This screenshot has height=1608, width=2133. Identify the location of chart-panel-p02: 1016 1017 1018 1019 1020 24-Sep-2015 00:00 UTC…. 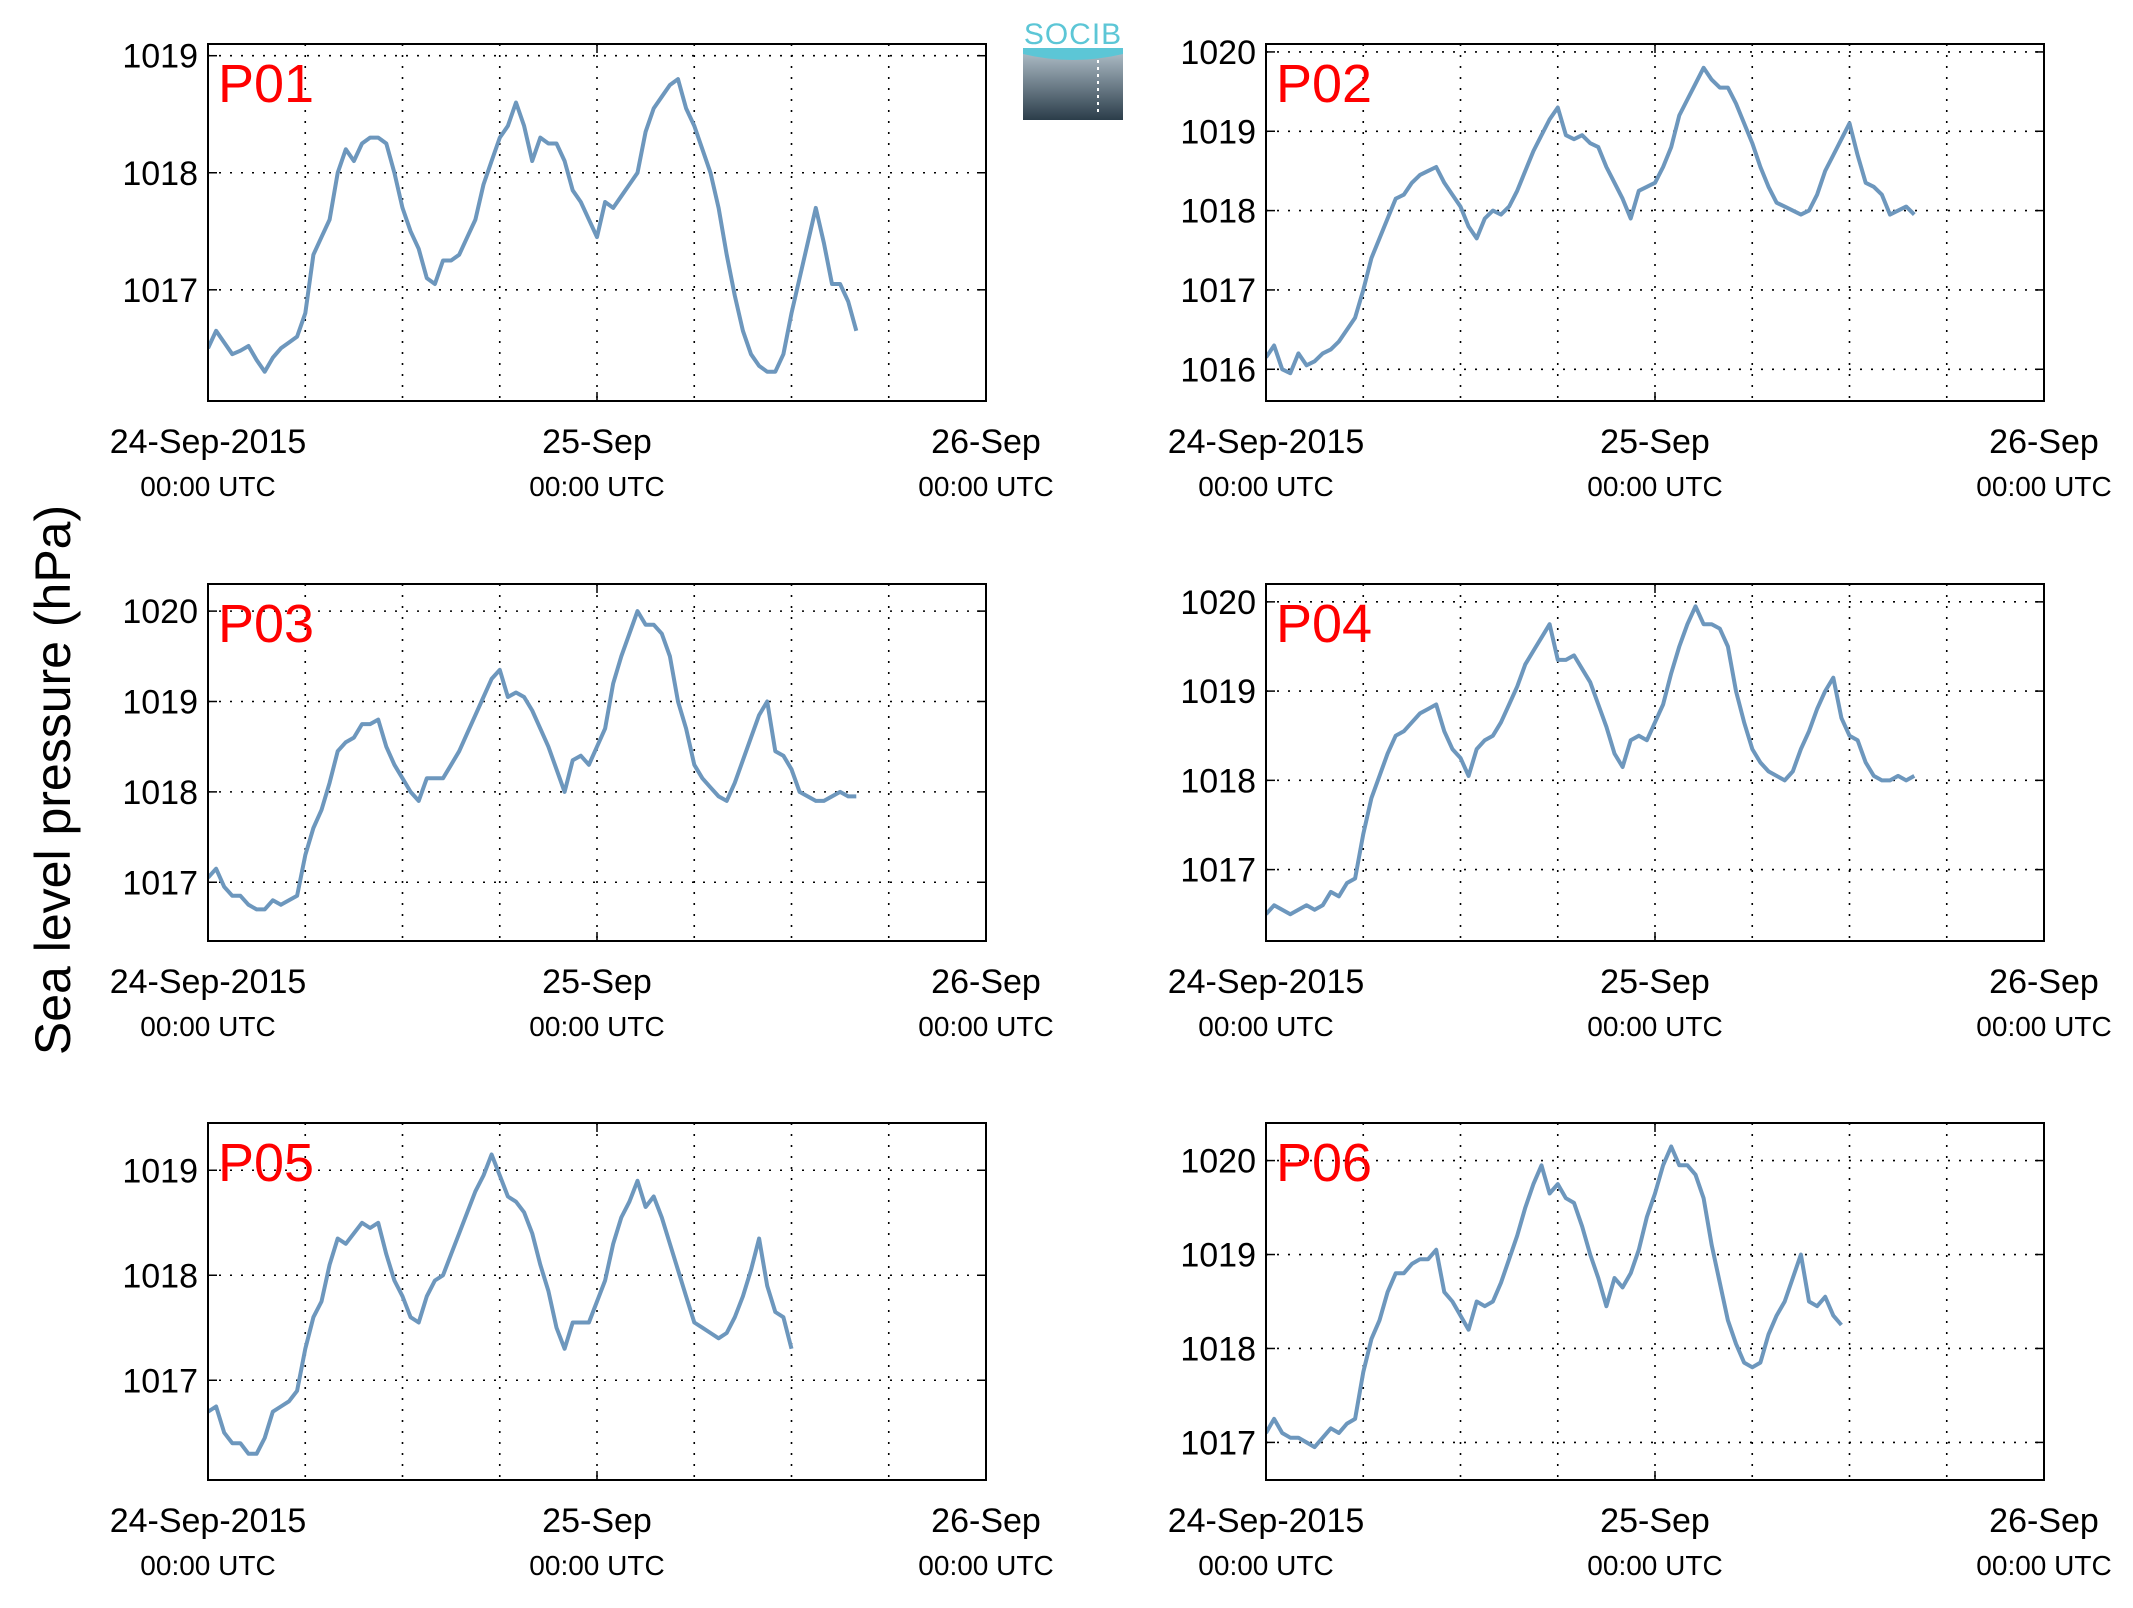
(1640, 268).